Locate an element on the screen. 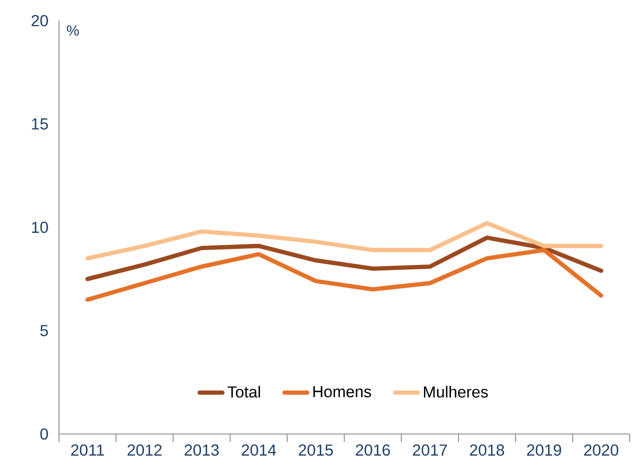 Image resolution: width=633 pixels, height=465 pixels. x-tick-label: 2011 is located at coordinates (87, 450).